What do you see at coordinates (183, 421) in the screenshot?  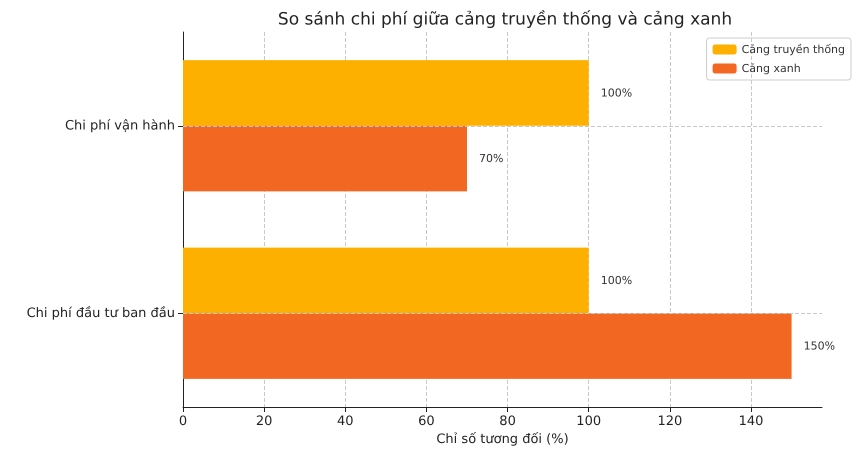 I see `x-tick-label: 0` at bounding box center [183, 421].